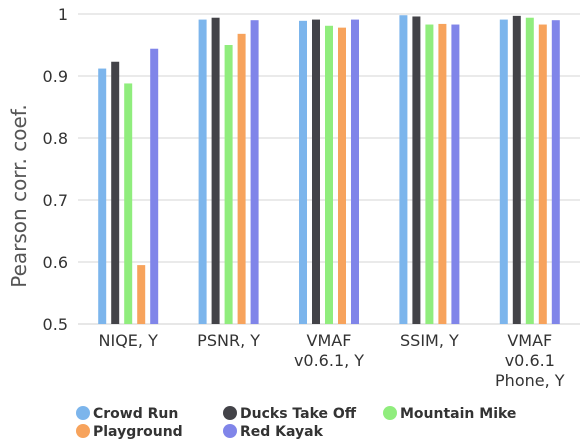 The height and width of the screenshot is (448, 587). Describe the element at coordinates (298, 414) in the screenshot. I see `legend-label: Ducks Take Off` at that location.